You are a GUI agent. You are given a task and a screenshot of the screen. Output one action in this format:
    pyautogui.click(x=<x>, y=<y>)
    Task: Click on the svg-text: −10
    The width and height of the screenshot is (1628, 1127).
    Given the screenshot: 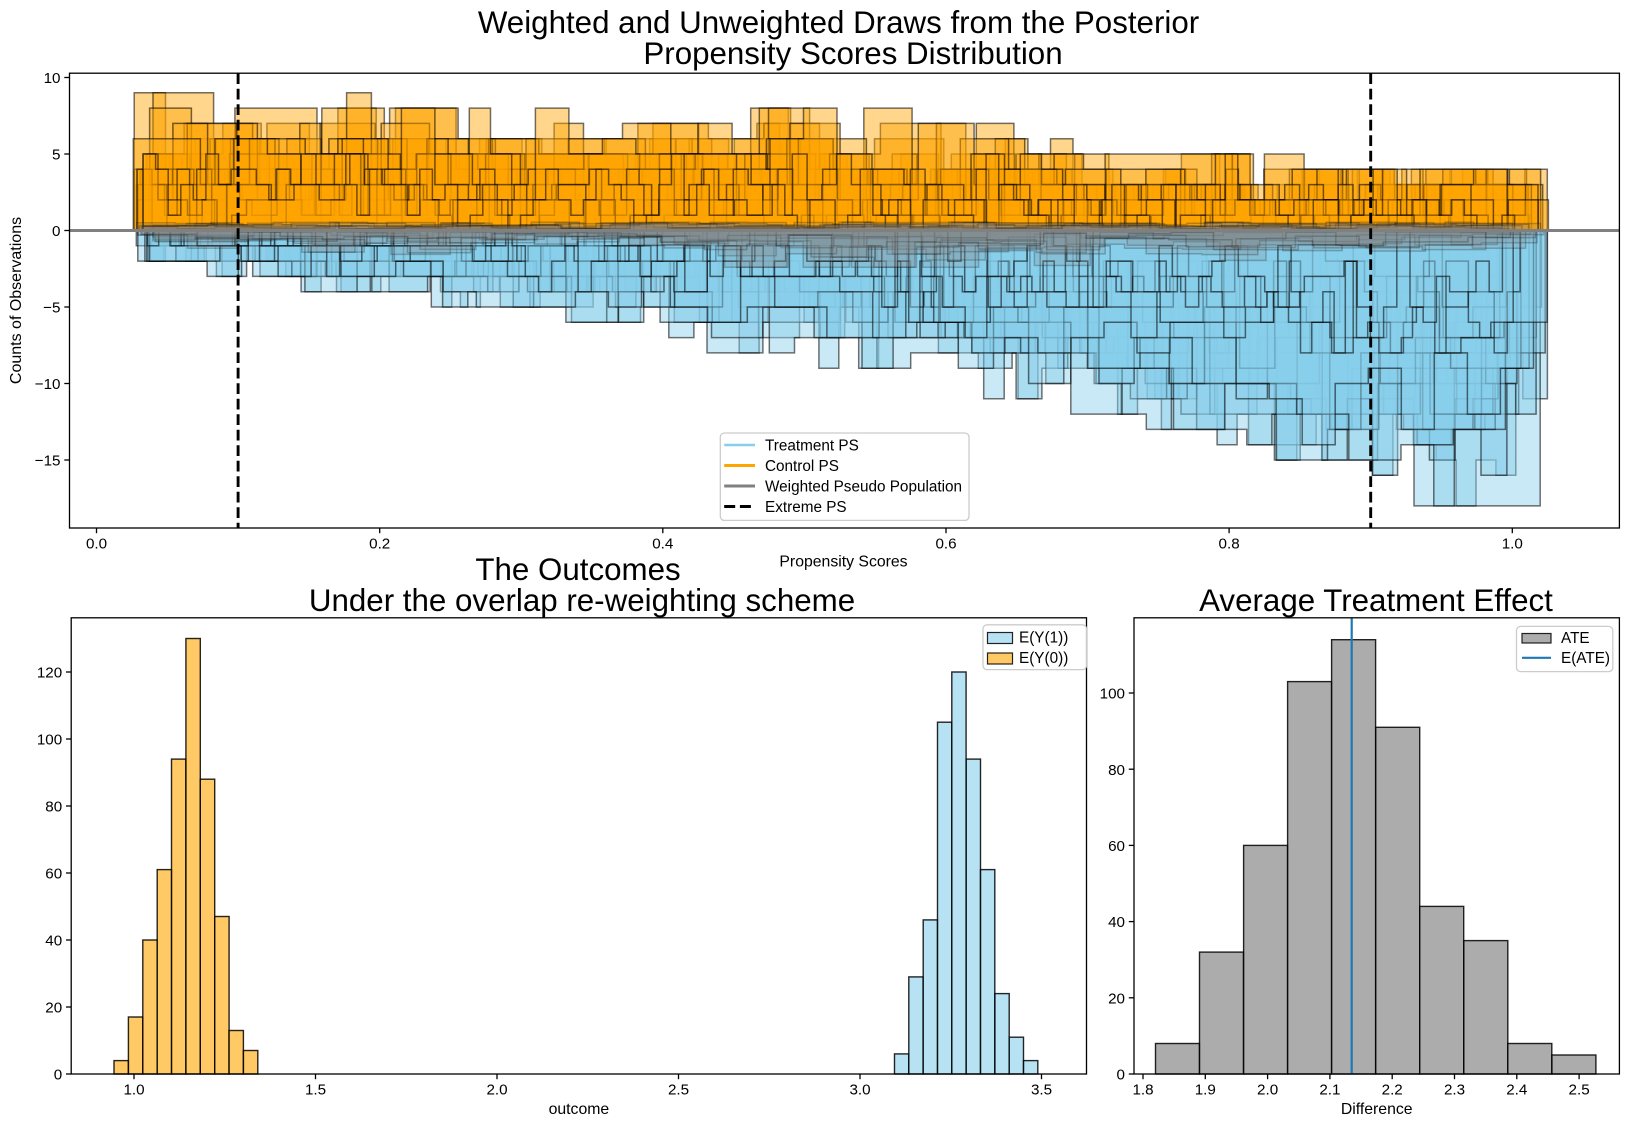 What is the action you would take?
    pyautogui.click(x=48, y=384)
    